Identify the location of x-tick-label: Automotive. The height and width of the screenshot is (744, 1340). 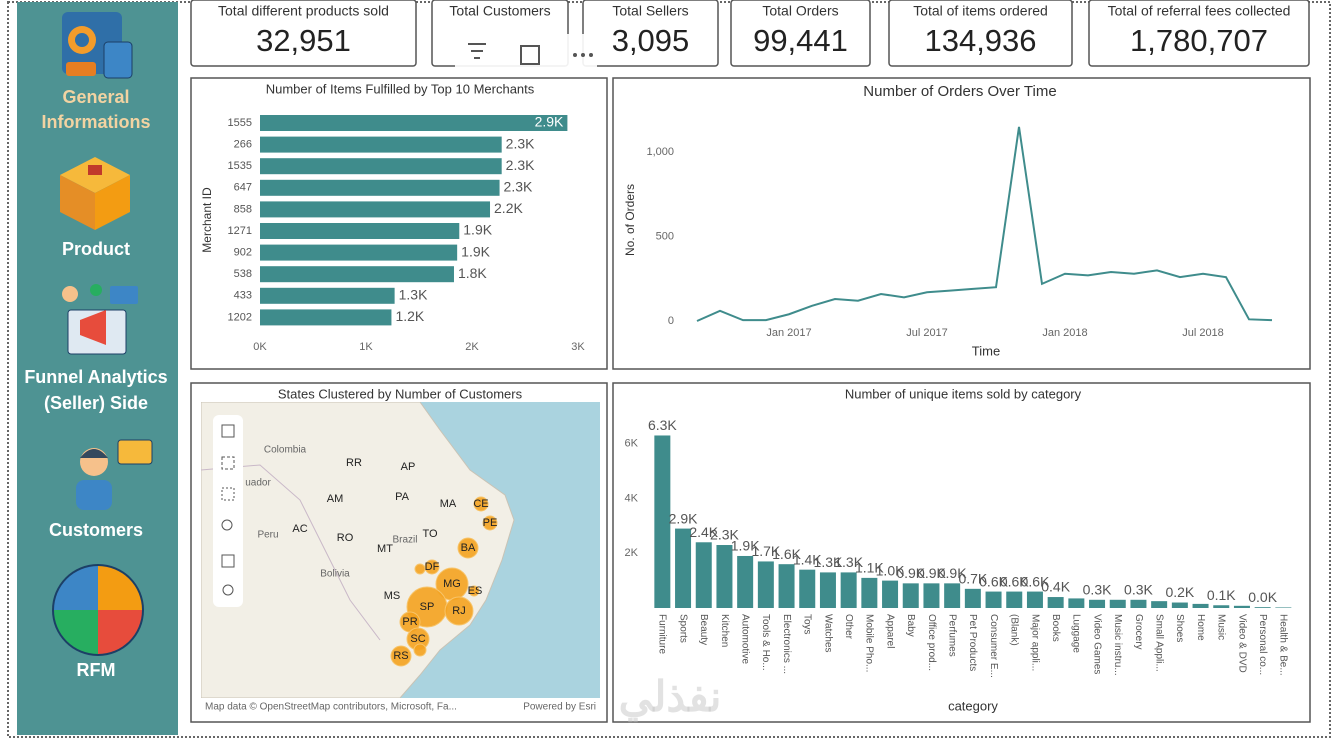
(745, 639).